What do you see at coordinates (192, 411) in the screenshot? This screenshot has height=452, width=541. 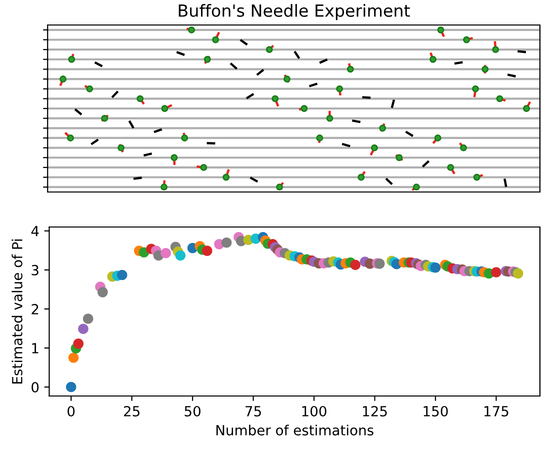 I see `x-tick-label: 50` at bounding box center [192, 411].